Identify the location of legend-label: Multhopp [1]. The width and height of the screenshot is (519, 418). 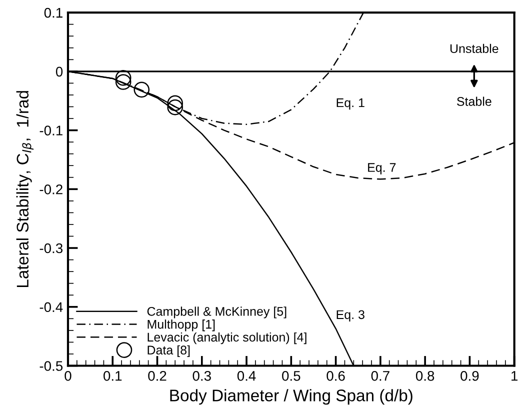
(181, 326).